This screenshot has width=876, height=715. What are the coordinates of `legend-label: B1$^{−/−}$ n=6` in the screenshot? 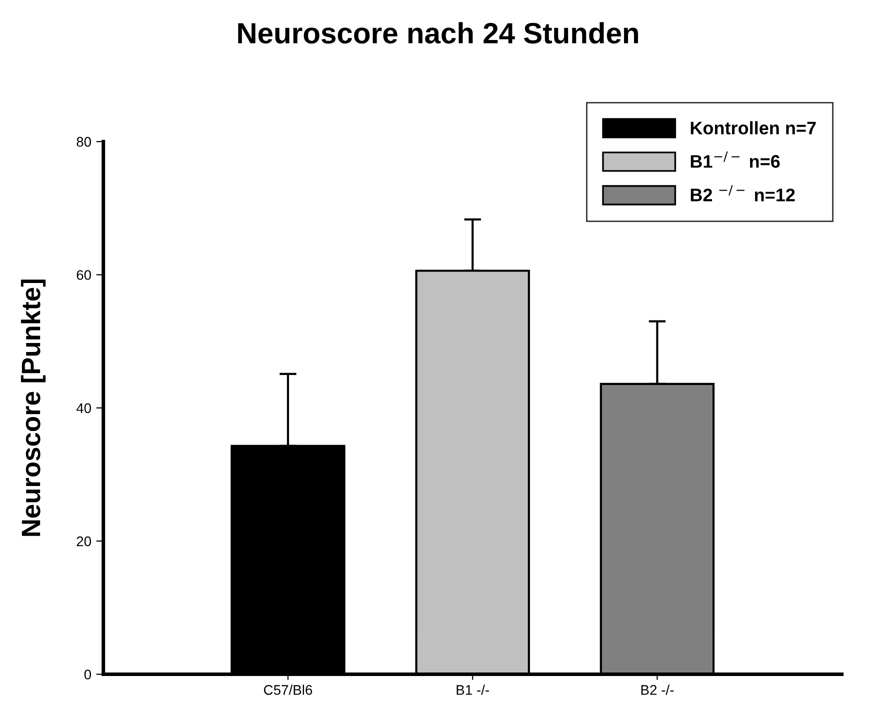 It's located at (735, 160).